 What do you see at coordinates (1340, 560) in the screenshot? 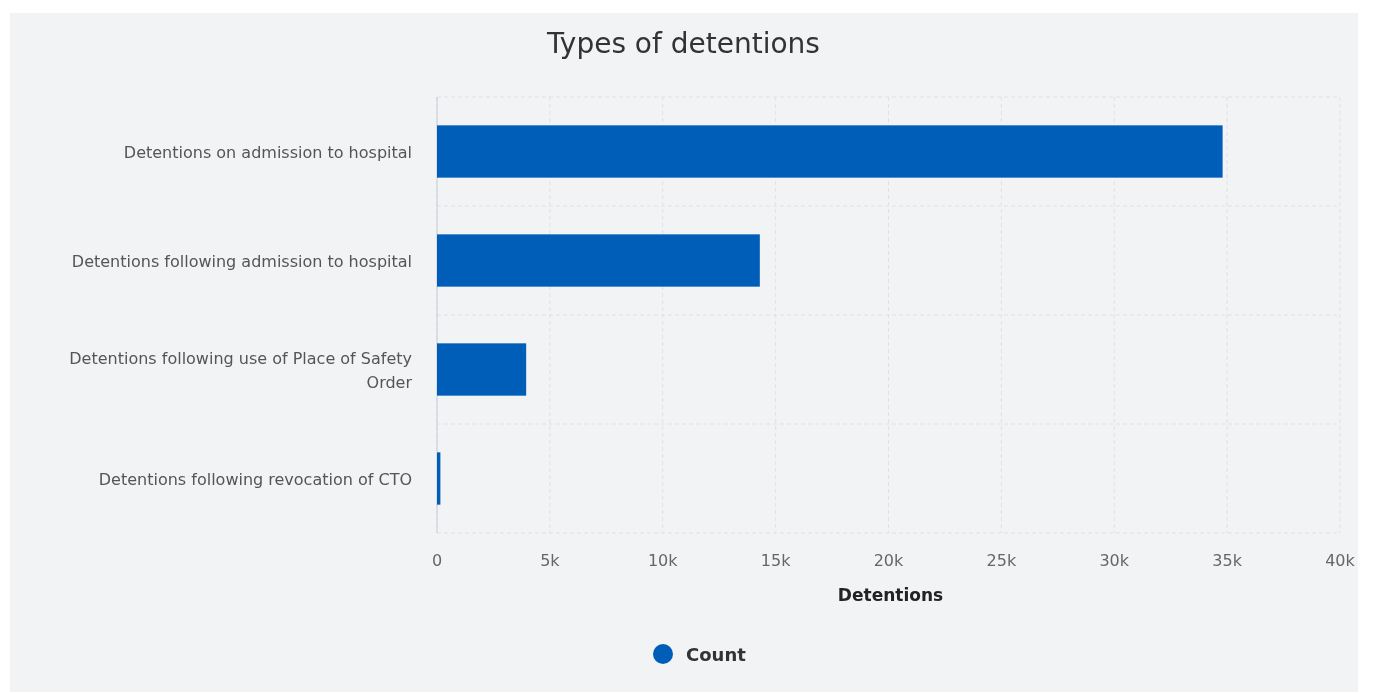
I see `x-tick-label: 40k` at bounding box center [1340, 560].